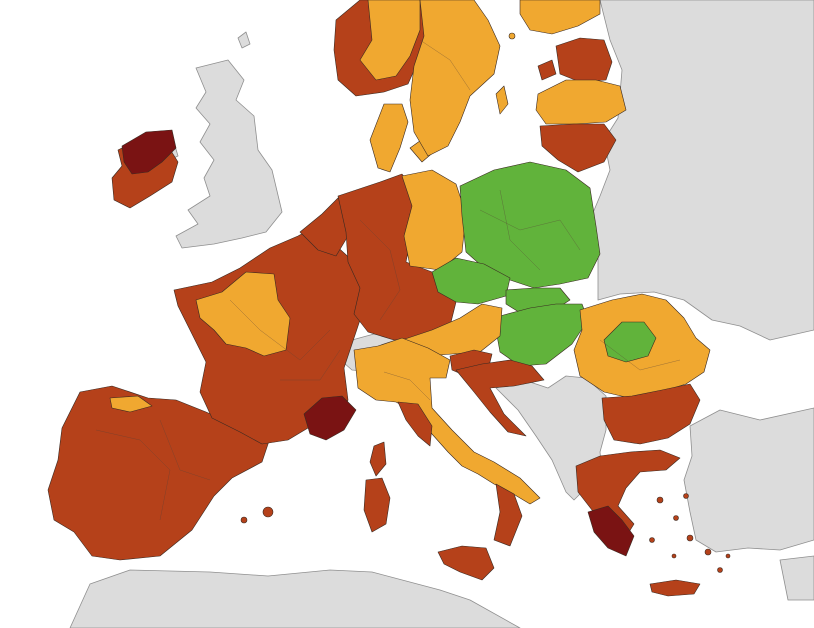 This screenshot has width=814, height=628. What do you see at coordinates (500, 398) in the screenshot?
I see `region-croatia` at bounding box center [500, 398].